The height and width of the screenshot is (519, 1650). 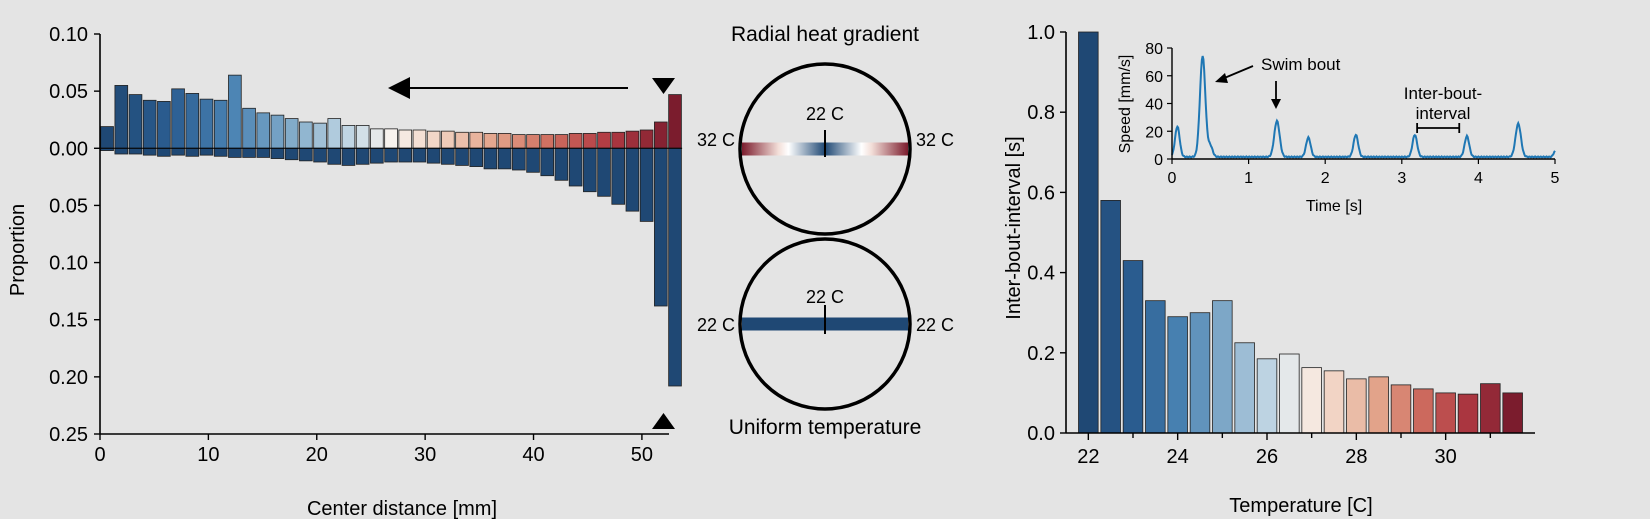 I want to click on swim-bout-arrow-down, so click(x=1276, y=95).